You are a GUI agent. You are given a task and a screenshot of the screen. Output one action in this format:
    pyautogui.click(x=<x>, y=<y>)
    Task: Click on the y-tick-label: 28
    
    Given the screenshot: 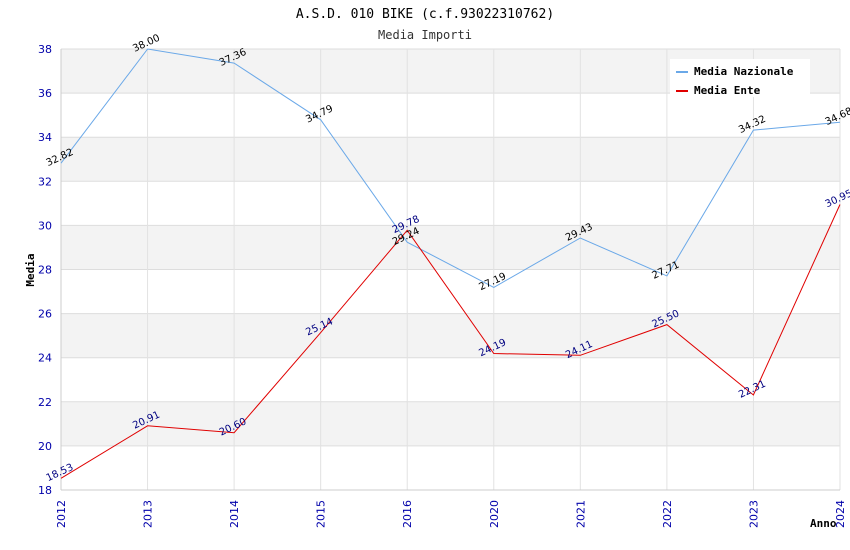 What is the action you would take?
    pyautogui.click(x=45, y=270)
    